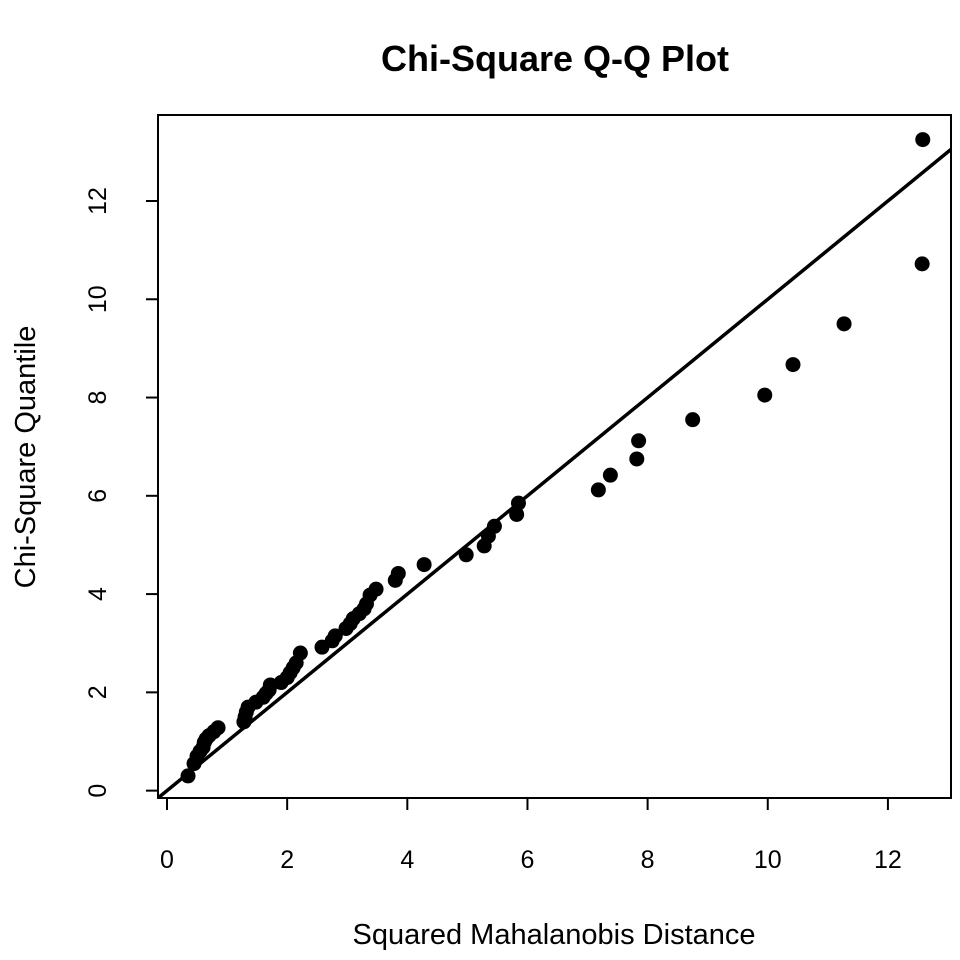  What do you see at coordinates (531, 835) in the screenshot?
I see `x-axis: 0 2 4 6 8 10 12` at bounding box center [531, 835].